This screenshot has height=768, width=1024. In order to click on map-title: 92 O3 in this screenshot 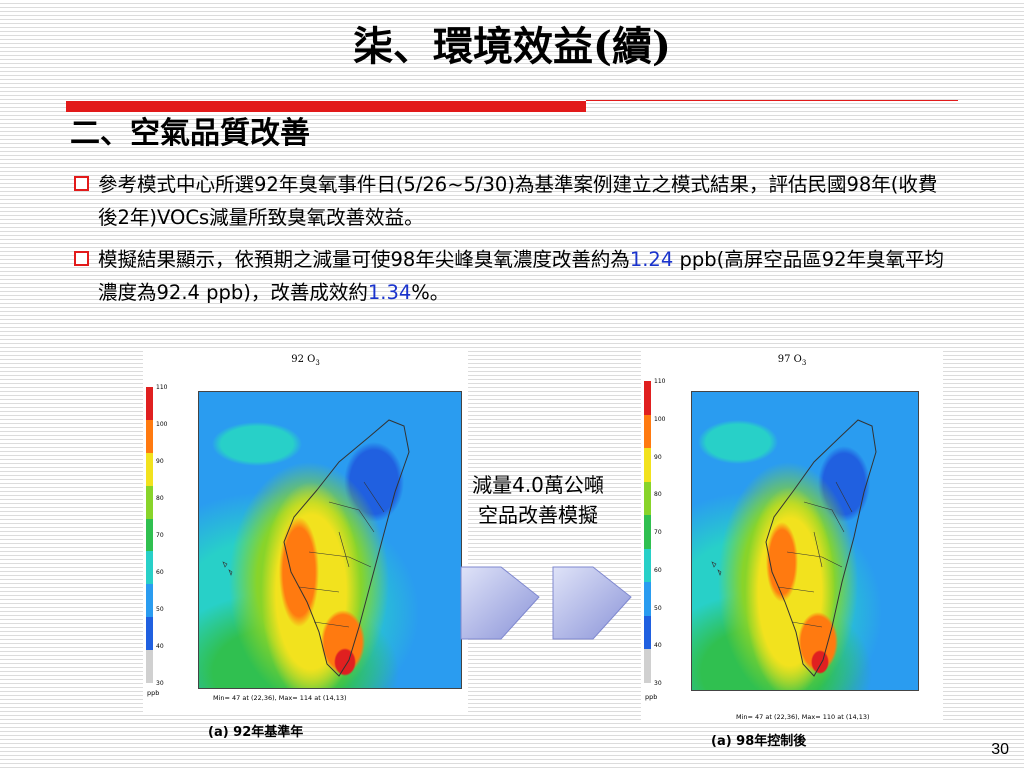, I will do `click(305, 360)`.